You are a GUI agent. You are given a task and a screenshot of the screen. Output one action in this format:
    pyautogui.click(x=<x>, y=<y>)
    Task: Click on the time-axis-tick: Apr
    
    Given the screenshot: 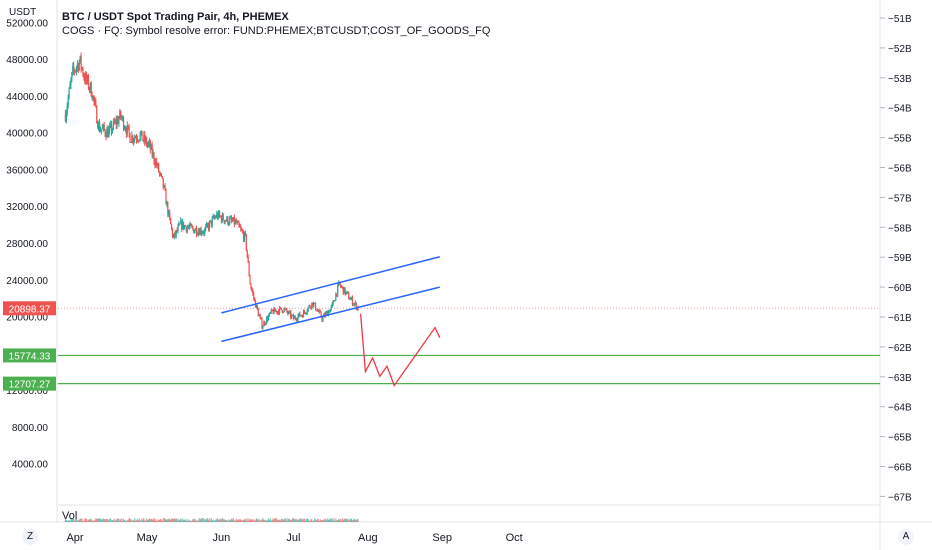 What is the action you would take?
    pyautogui.click(x=74, y=538)
    